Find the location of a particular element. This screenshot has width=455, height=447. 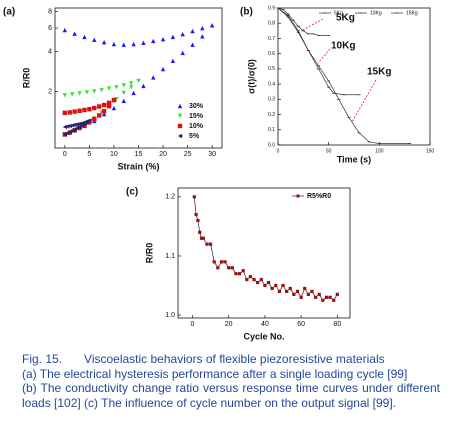

legend-label: 5Kg is located at coordinates (338, 13).